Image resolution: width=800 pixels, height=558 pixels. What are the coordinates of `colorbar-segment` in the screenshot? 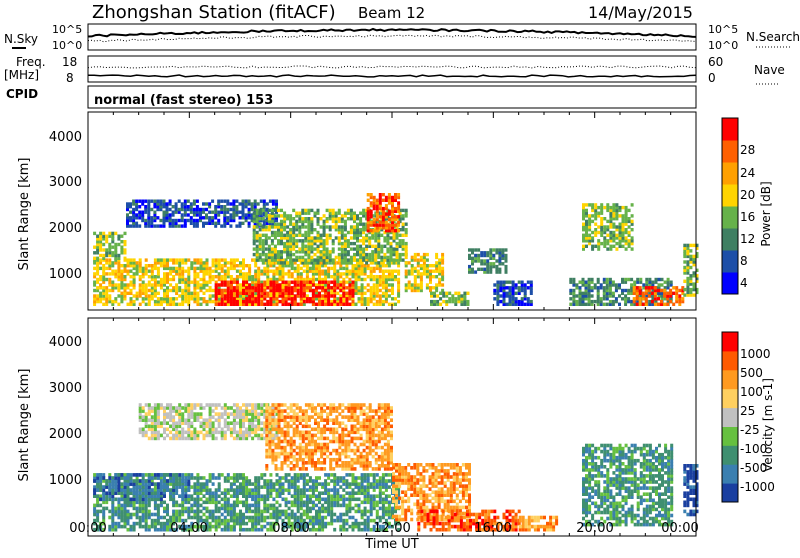 It's located at (730, 195).